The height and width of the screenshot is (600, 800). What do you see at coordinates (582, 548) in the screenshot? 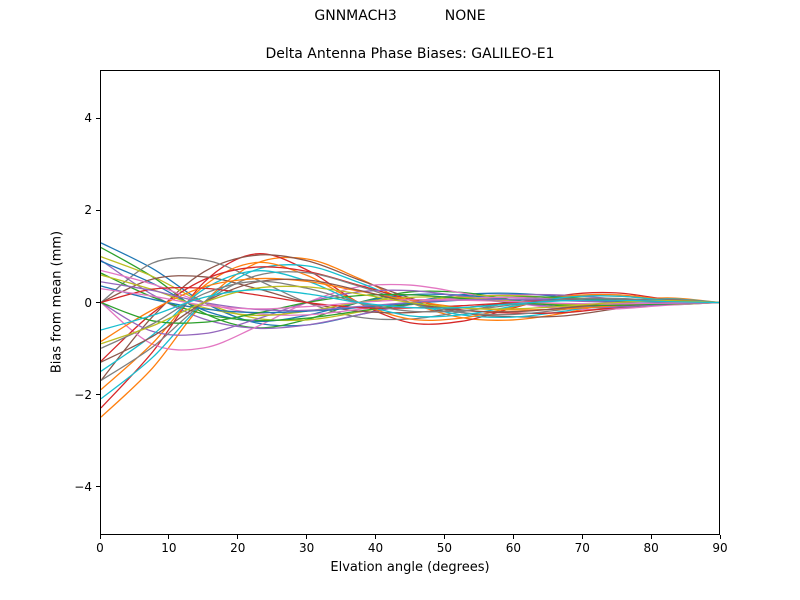
I see `x-tick-label: 70` at bounding box center [582, 548].